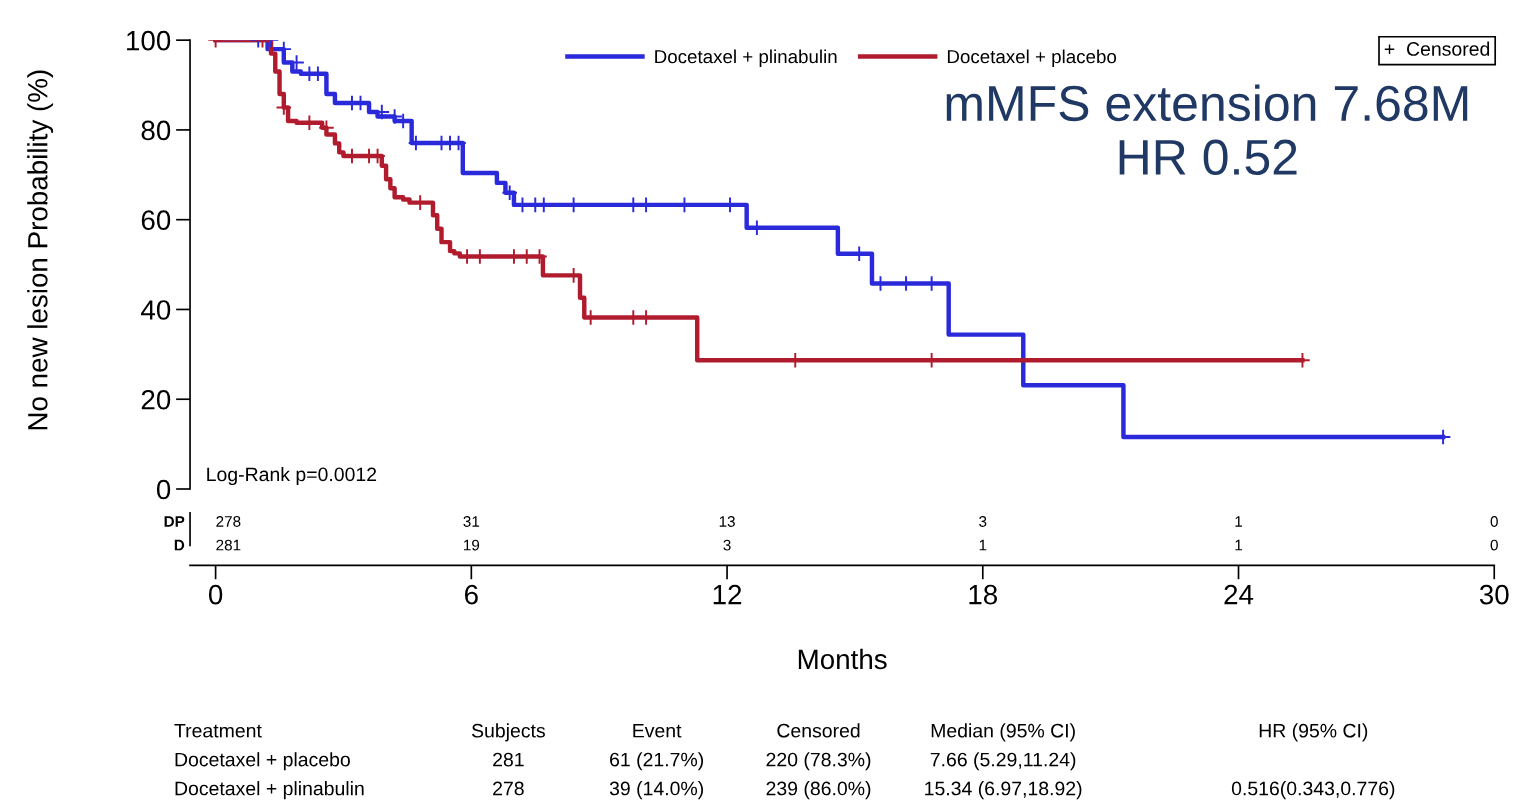 The image size is (1513, 803). Describe the element at coordinates (983, 594) in the screenshot. I see `x-tick-label: 18` at that location.